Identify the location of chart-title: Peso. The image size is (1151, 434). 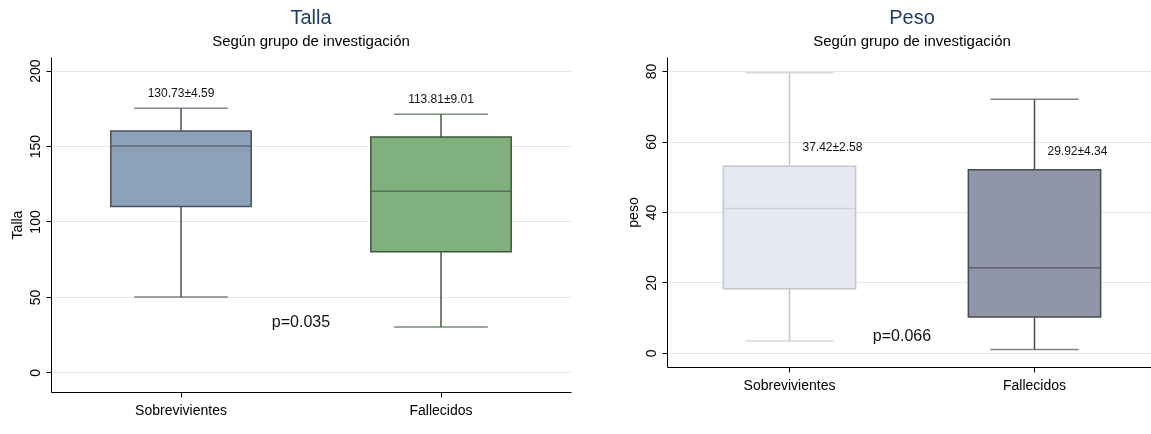
(912, 17).